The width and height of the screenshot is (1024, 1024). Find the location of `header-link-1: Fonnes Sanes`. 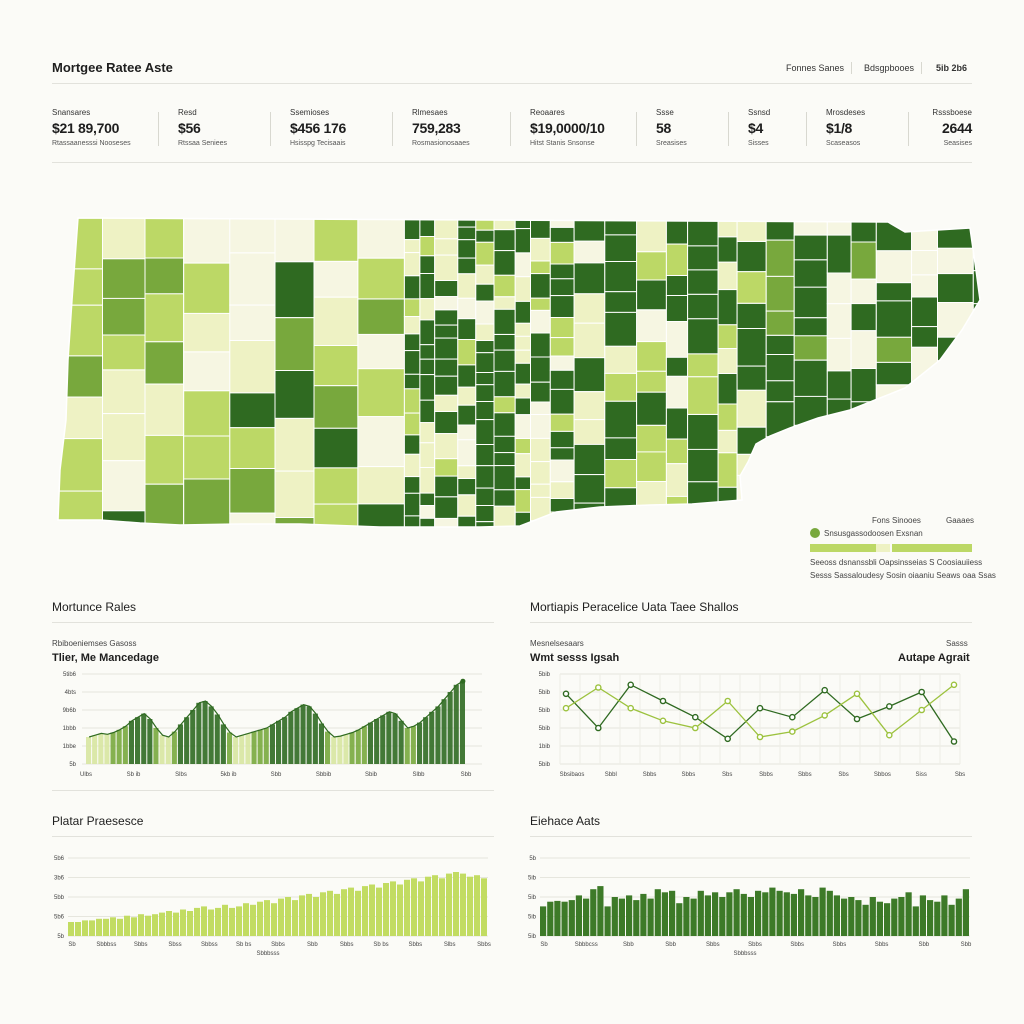

header-link-1: Fonnes Sanes is located at coordinates (815, 68).